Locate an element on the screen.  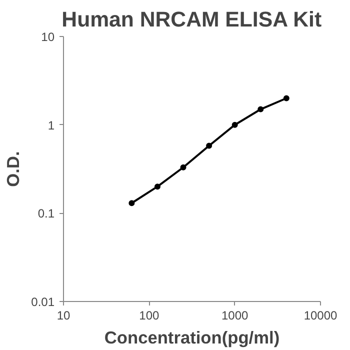
x-tick-label: 100 is located at coordinates (149, 315).